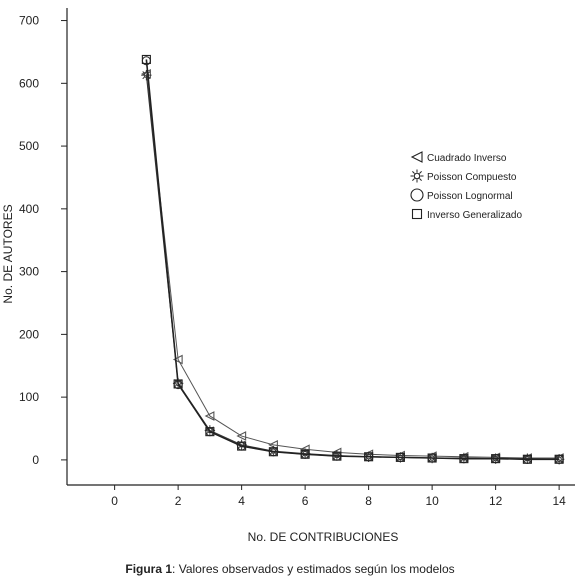  I want to click on y-tick-label: 100, so click(29, 397).